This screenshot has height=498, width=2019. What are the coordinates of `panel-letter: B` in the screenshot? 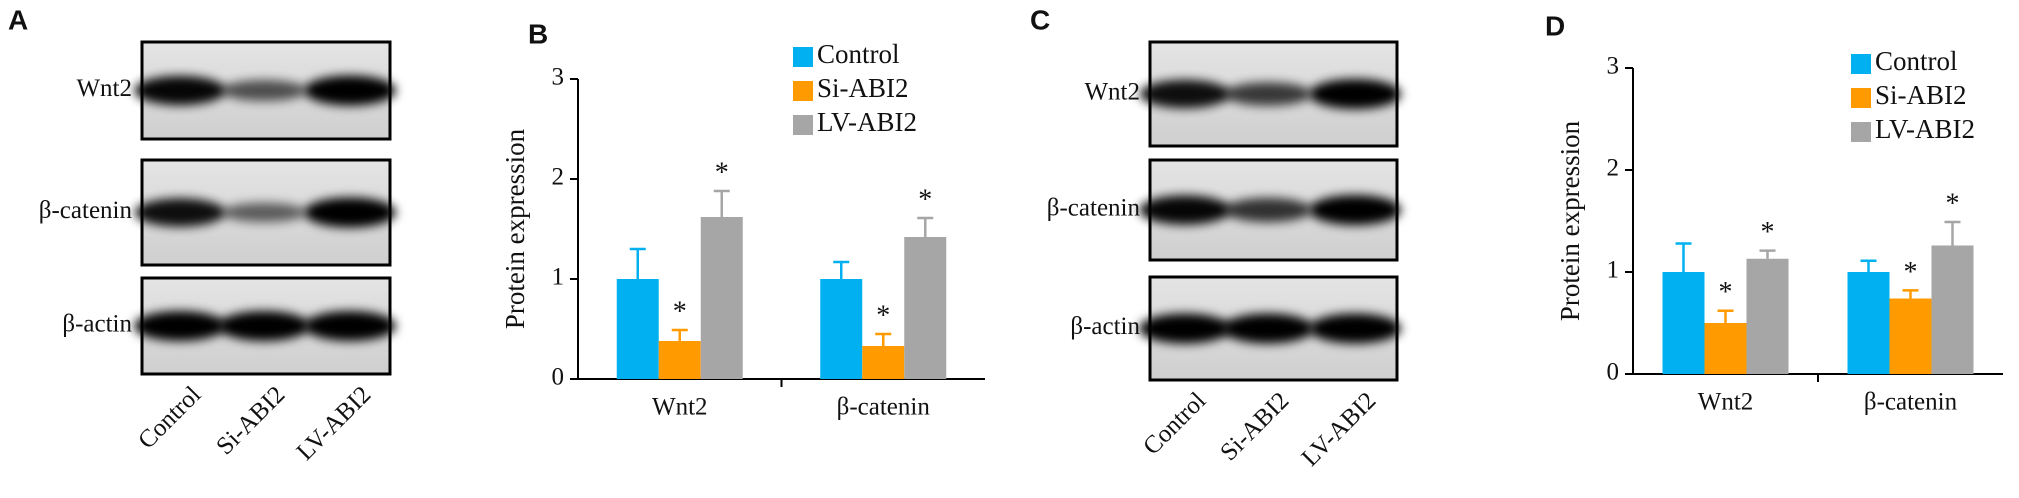 It's located at (538, 33).